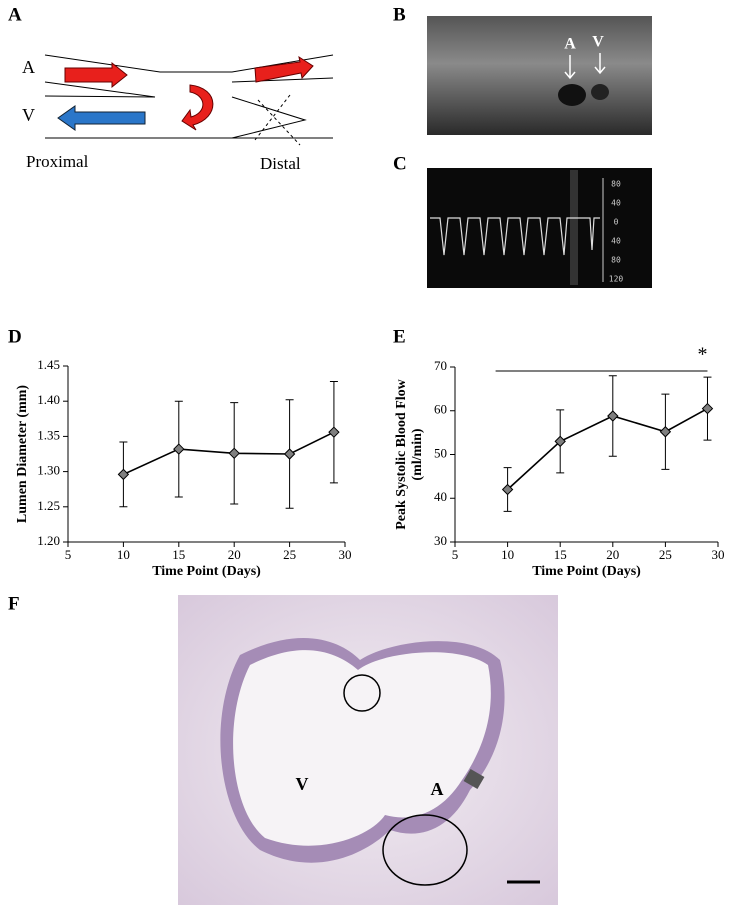 The image size is (734, 907). What do you see at coordinates (280, 163) in the screenshot?
I see `label: Distal` at bounding box center [280, 163].